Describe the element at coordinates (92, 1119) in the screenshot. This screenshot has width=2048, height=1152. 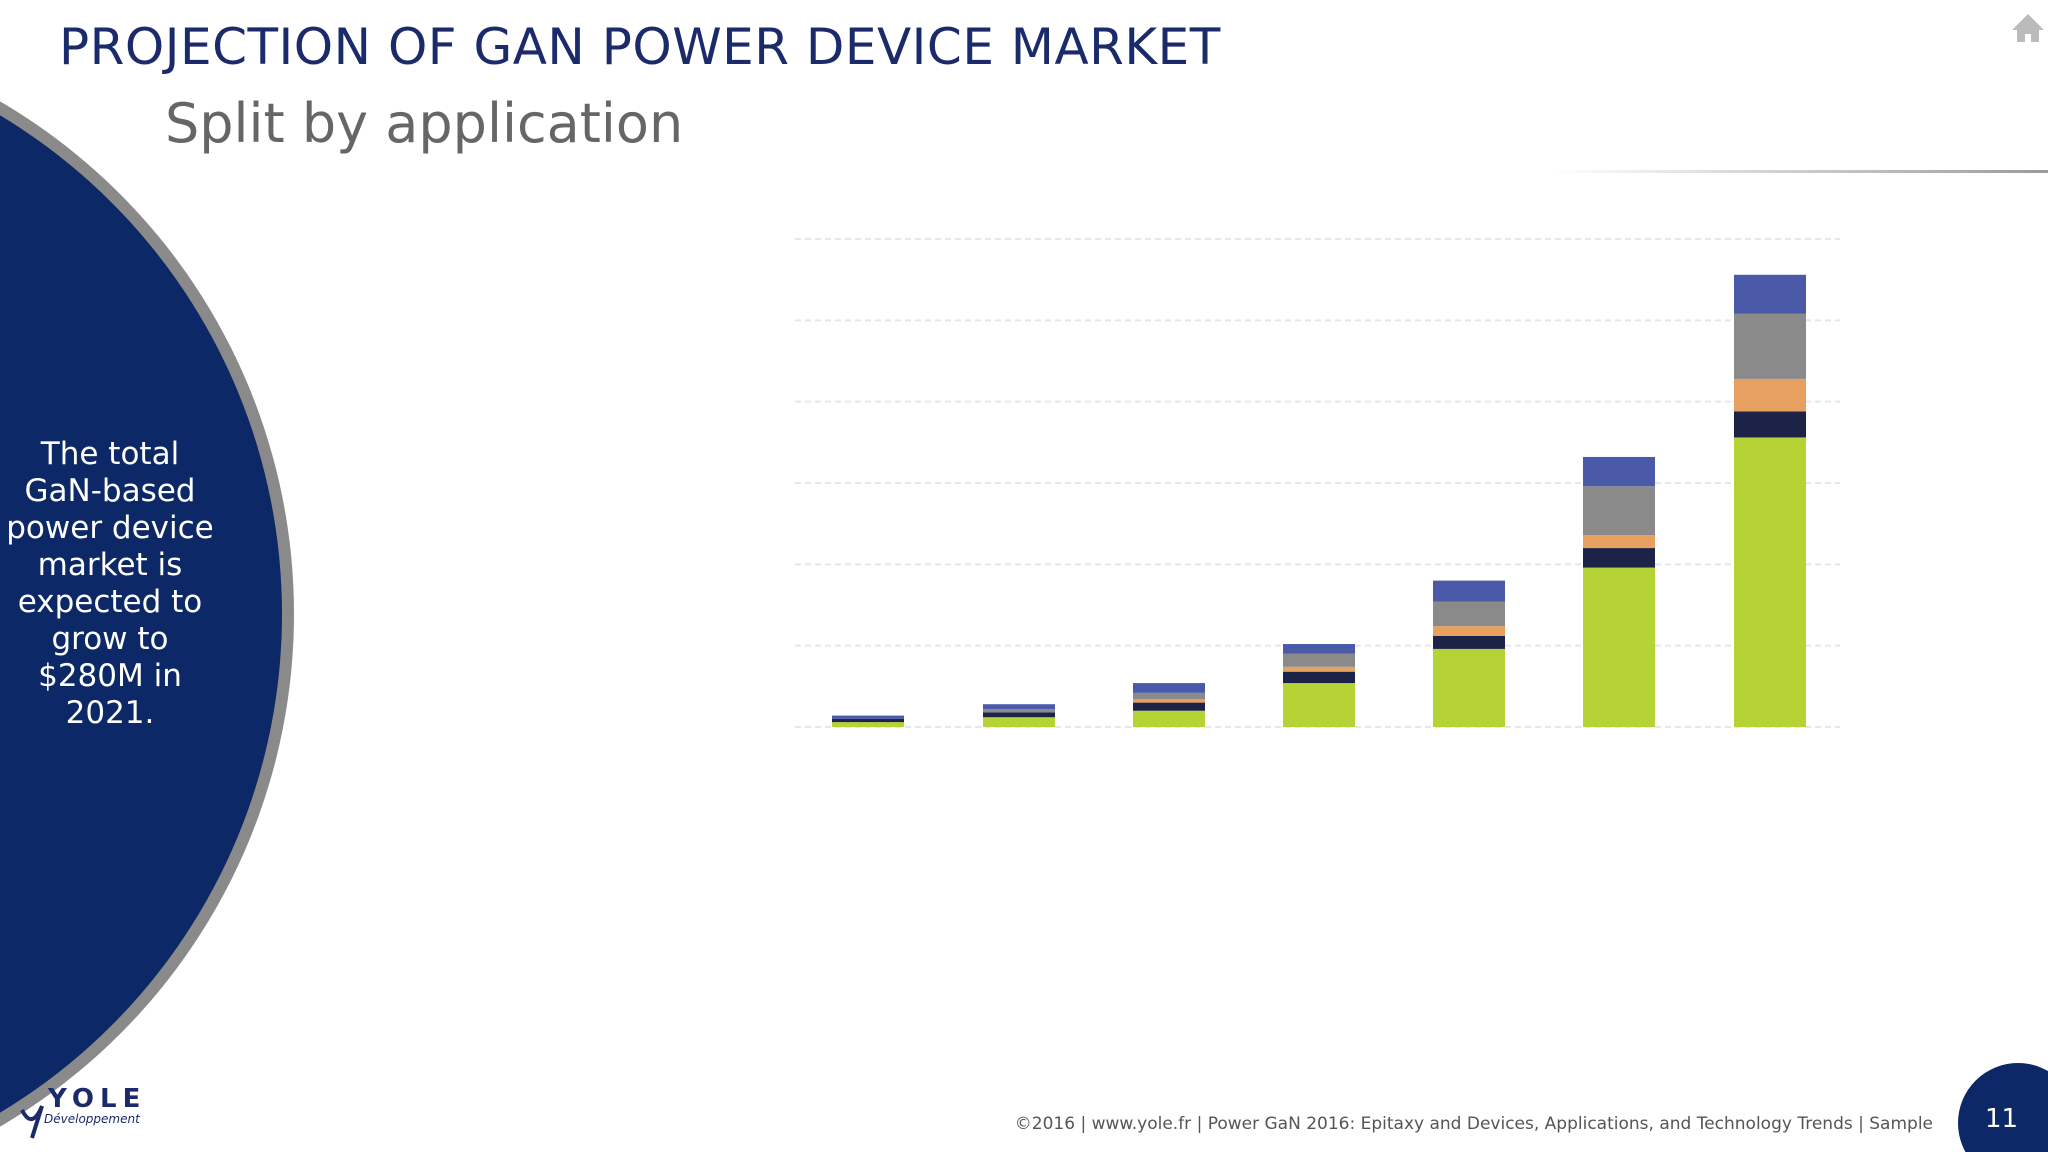
I see `logo-tagline: Développement` at that location.